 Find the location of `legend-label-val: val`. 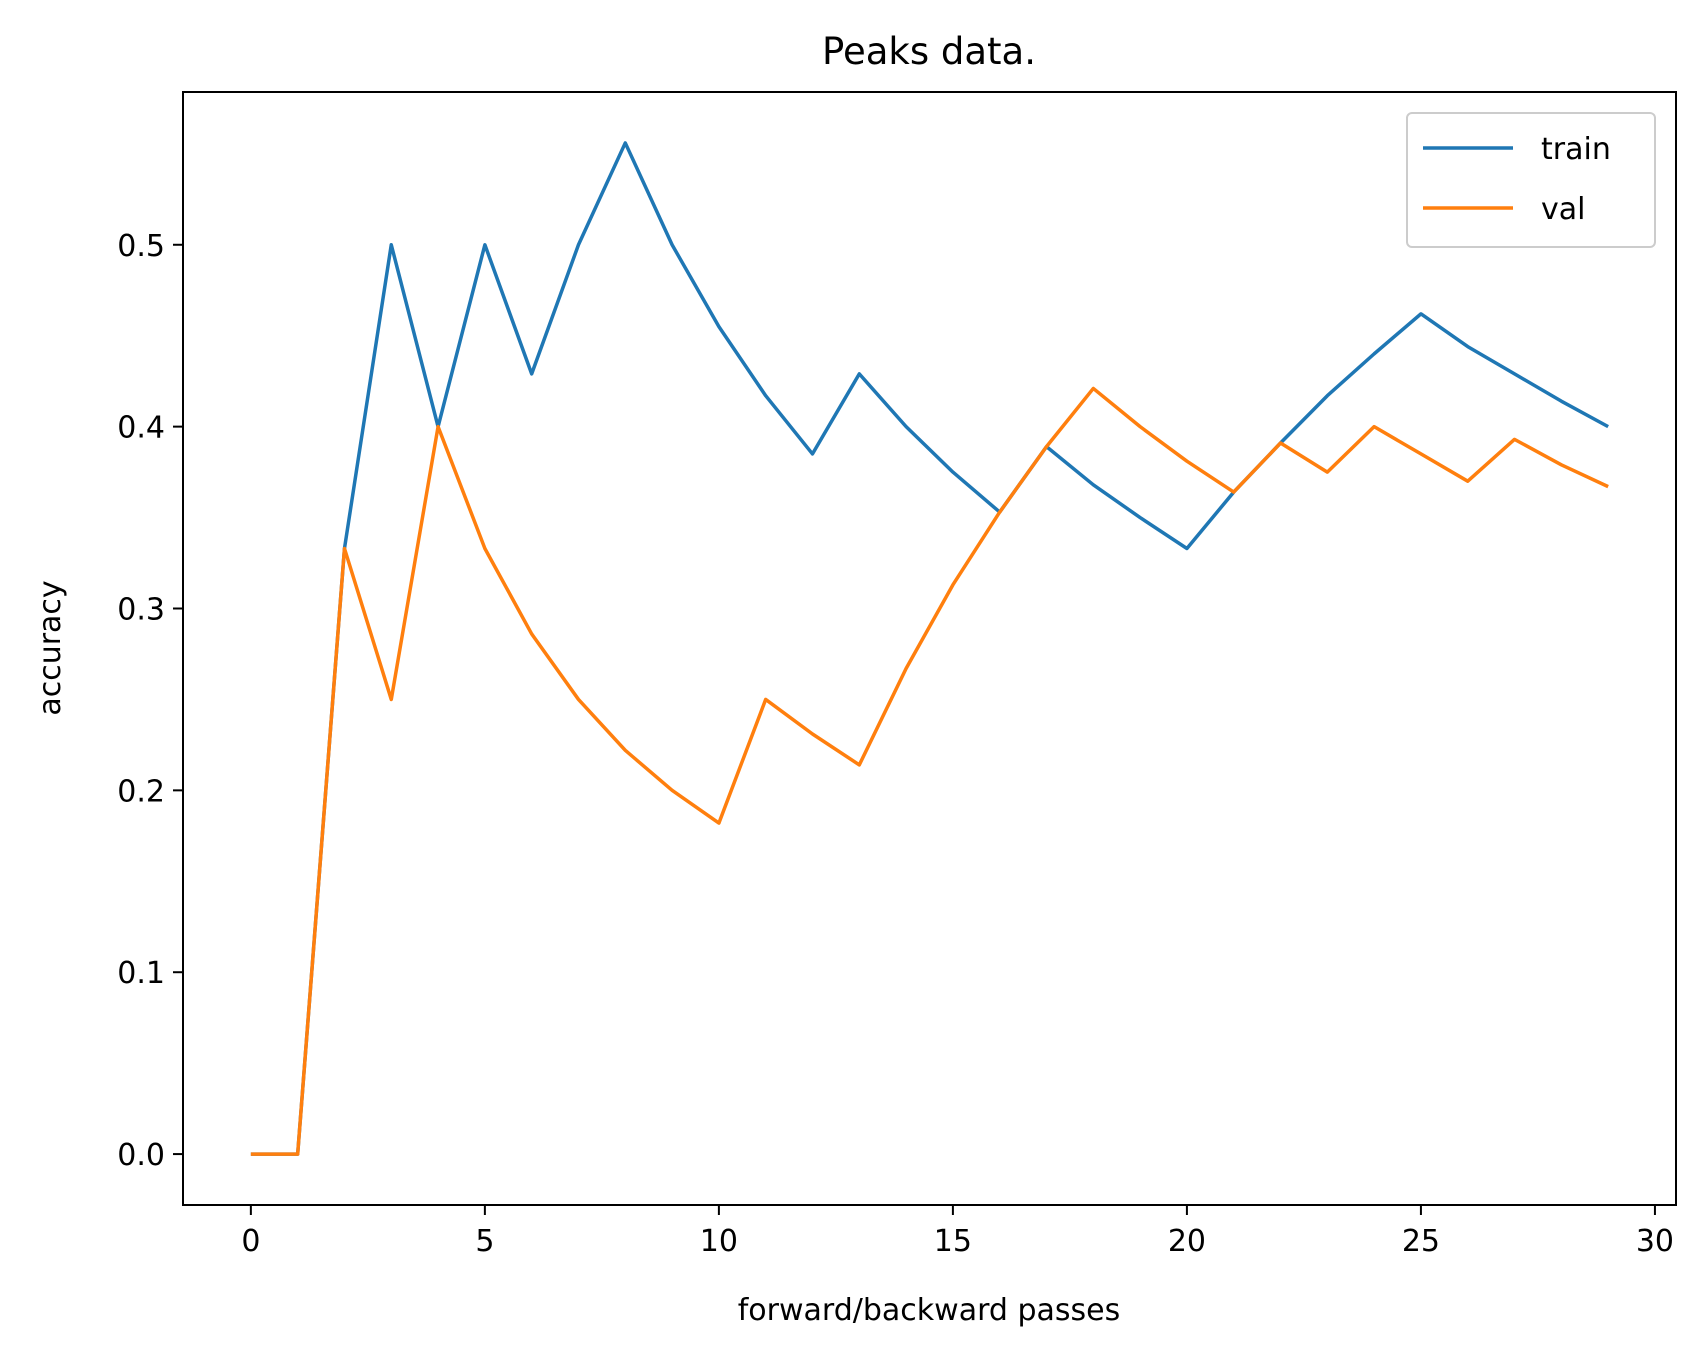

legend-label-val: val is located at coordinates (1563, 209).